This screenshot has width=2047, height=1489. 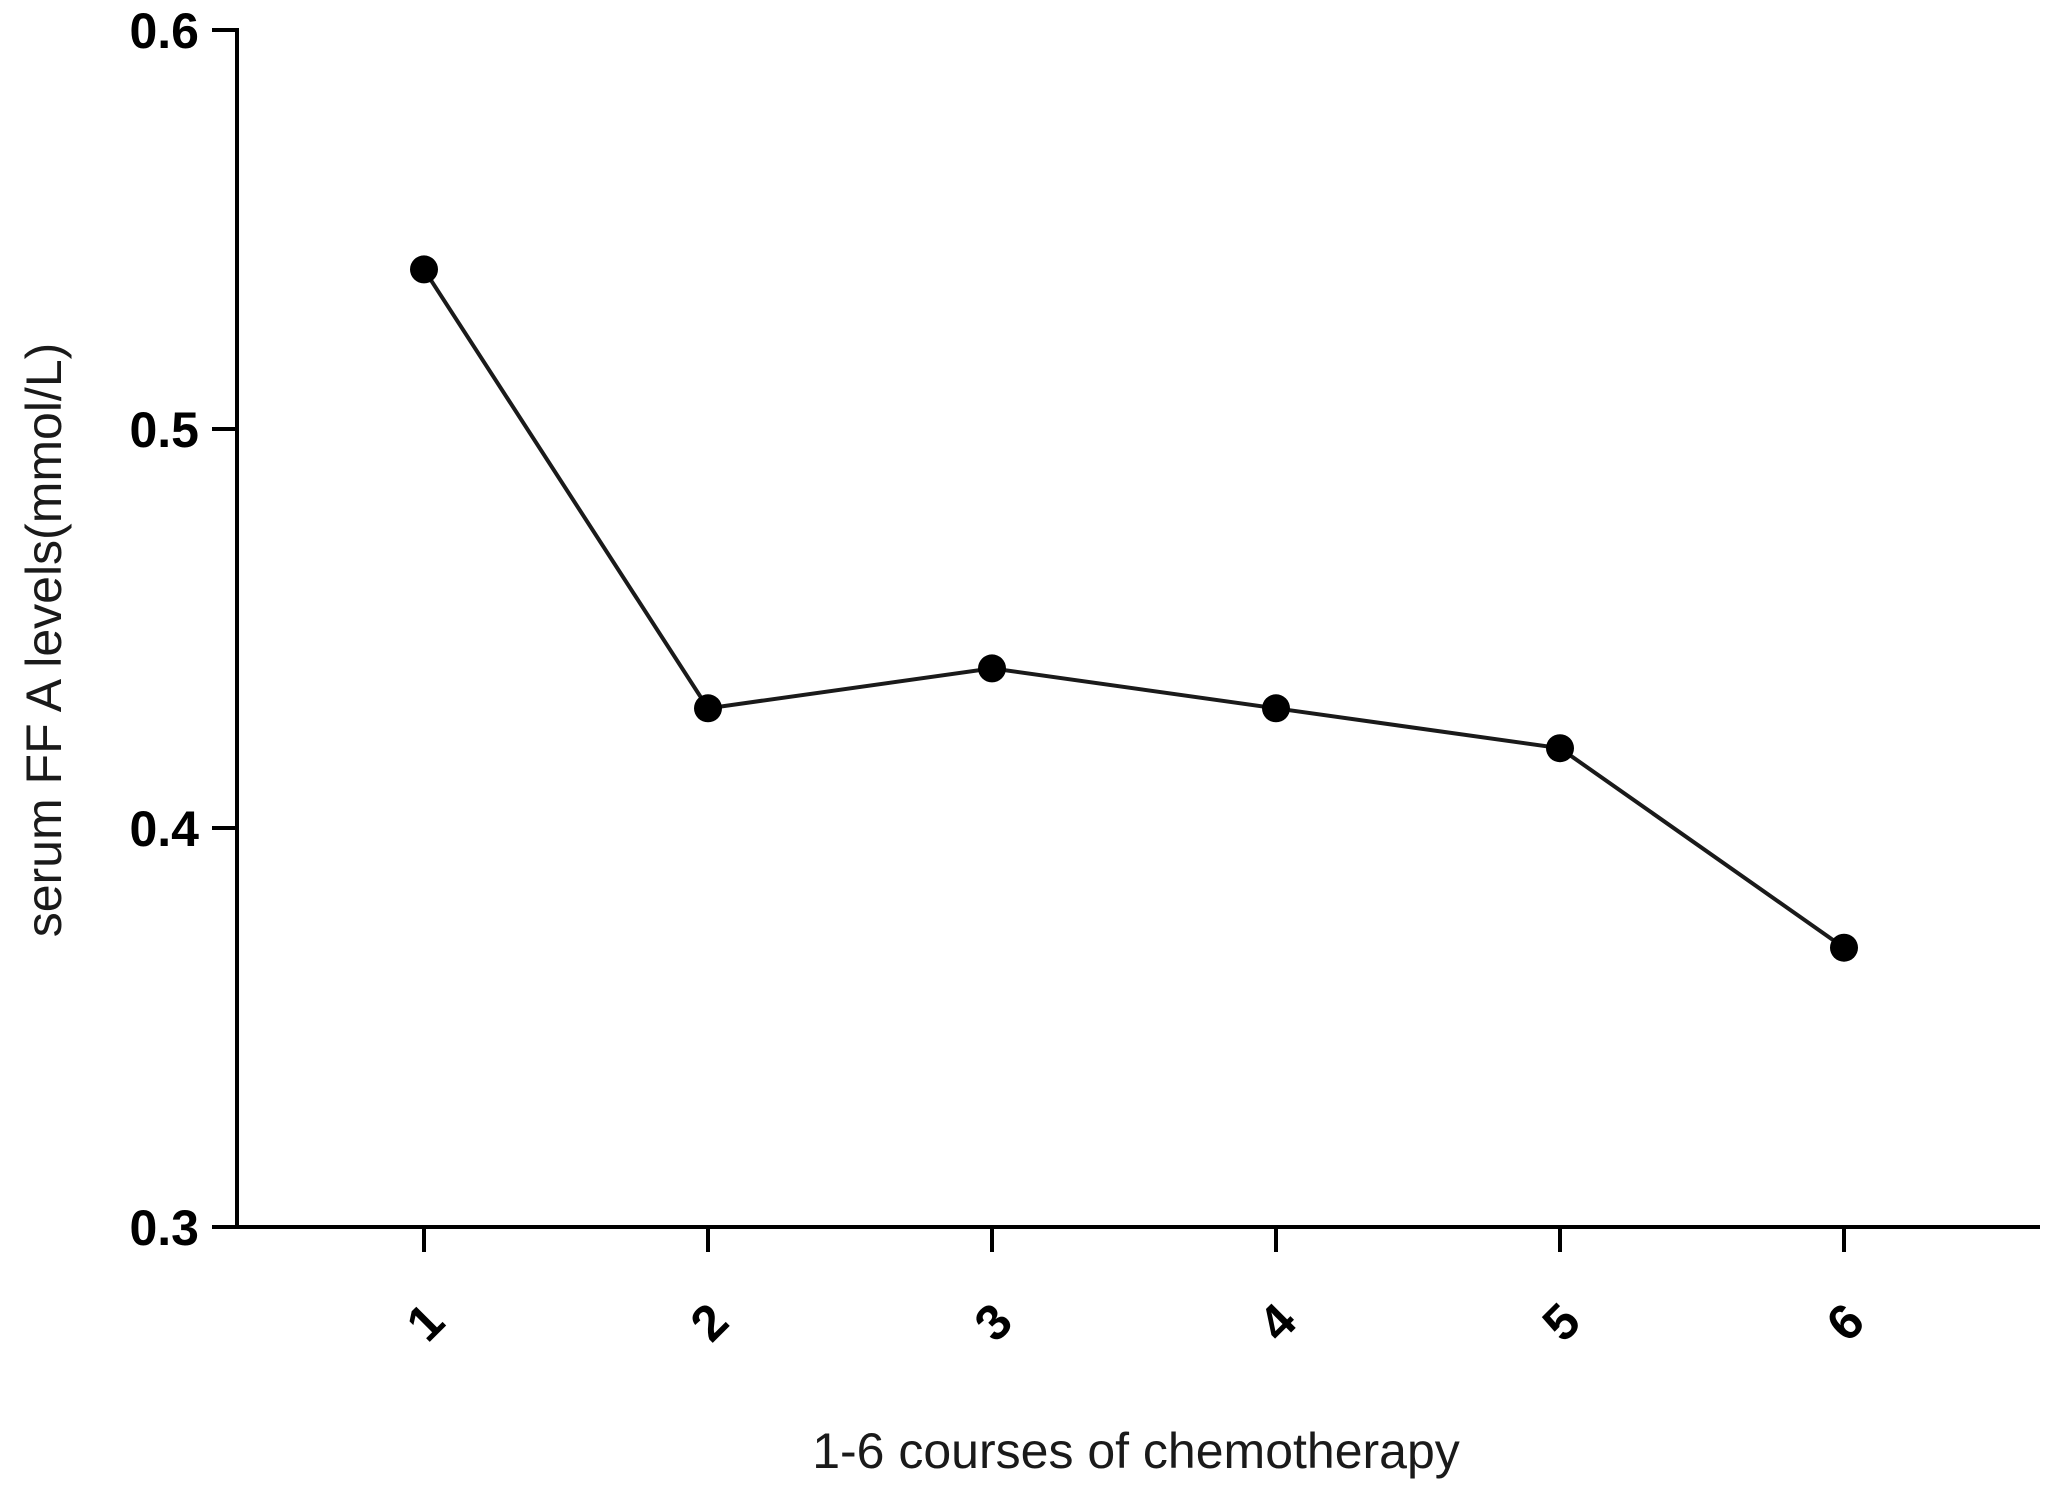 I want to click on y-tick-label: 0.5, so click(x=164, y=430).